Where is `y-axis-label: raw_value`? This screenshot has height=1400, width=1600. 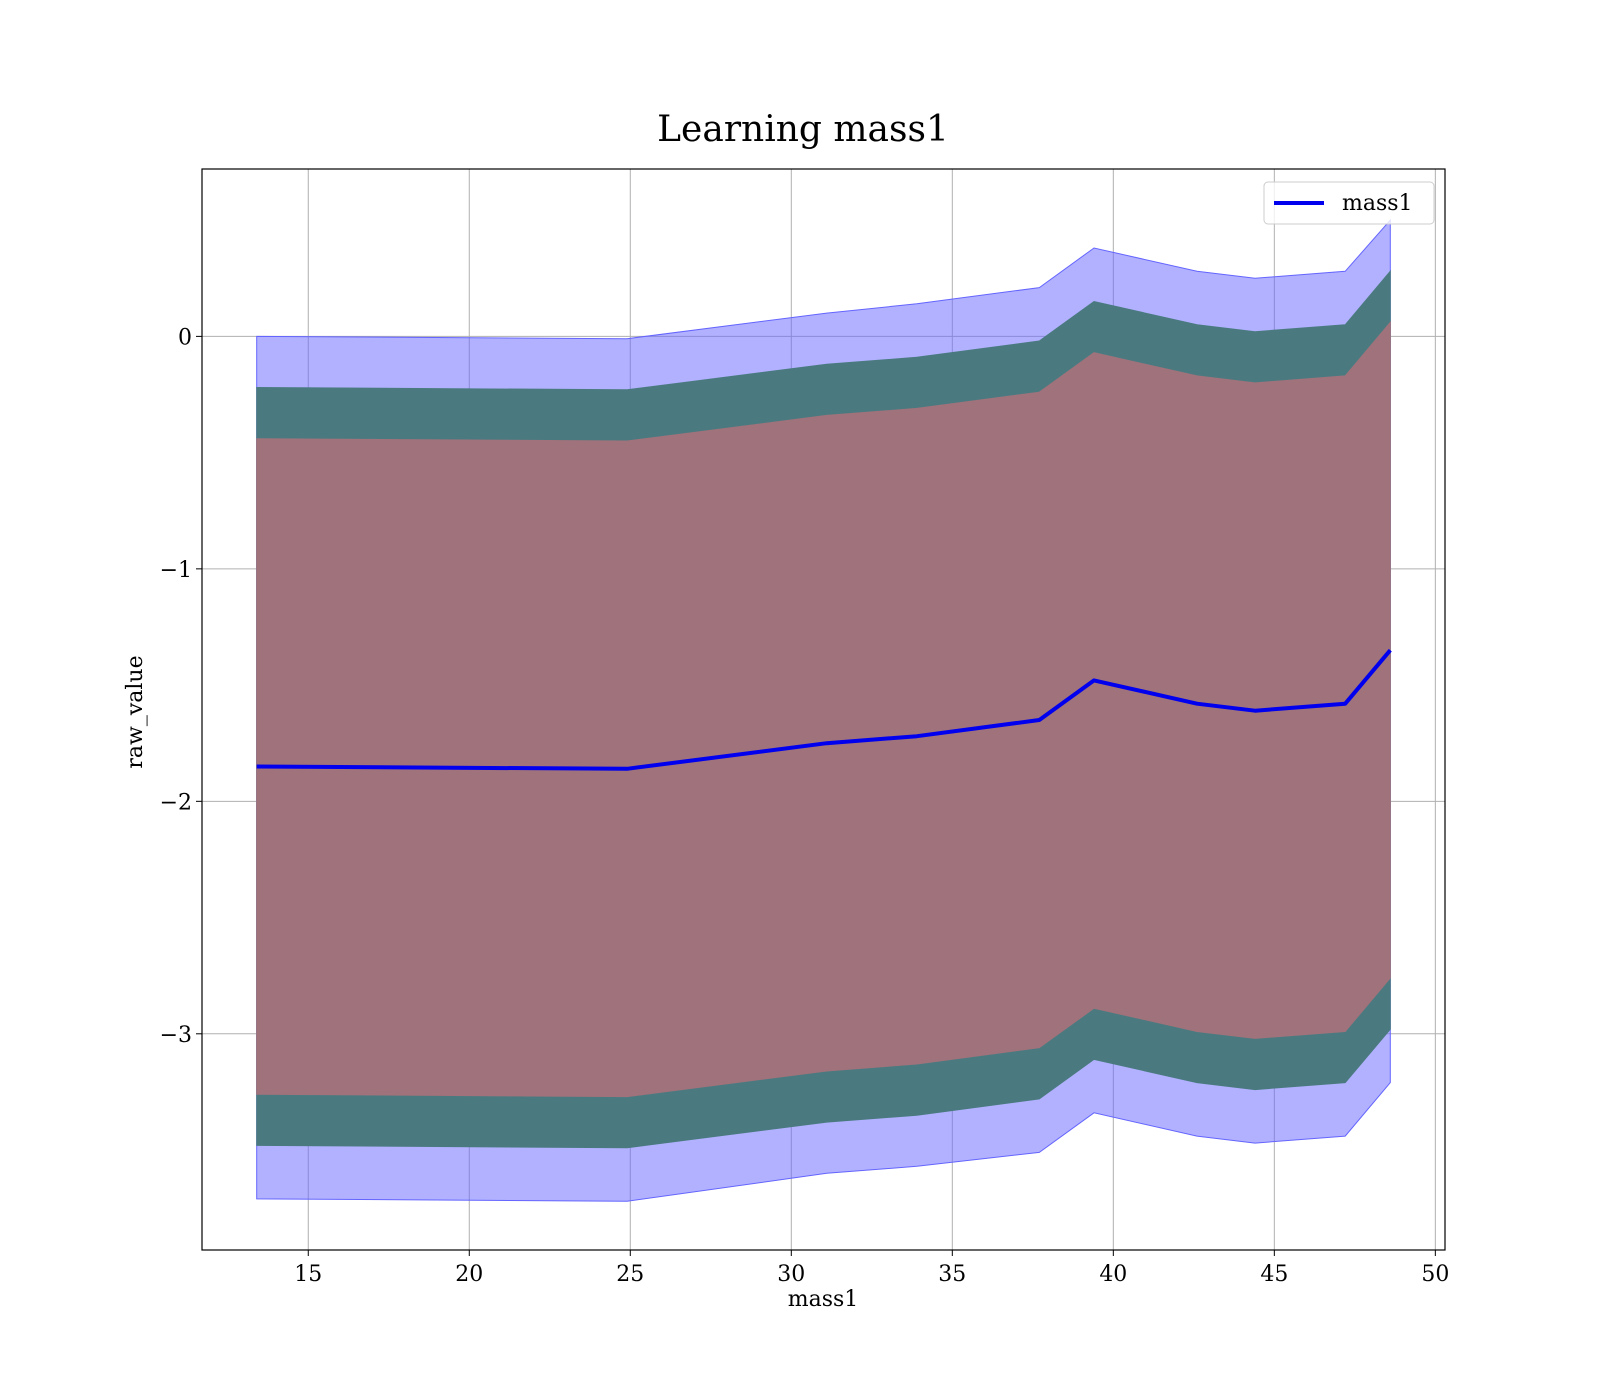 y-axis-label: raw_value is located at coordinates (135, 711).